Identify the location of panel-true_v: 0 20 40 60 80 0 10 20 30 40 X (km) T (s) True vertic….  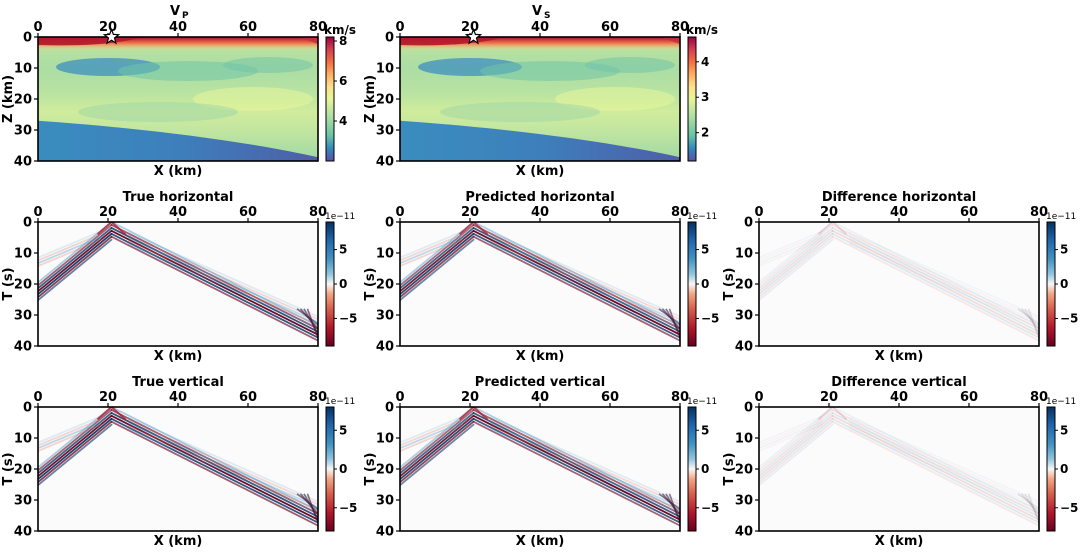
(179, 462).